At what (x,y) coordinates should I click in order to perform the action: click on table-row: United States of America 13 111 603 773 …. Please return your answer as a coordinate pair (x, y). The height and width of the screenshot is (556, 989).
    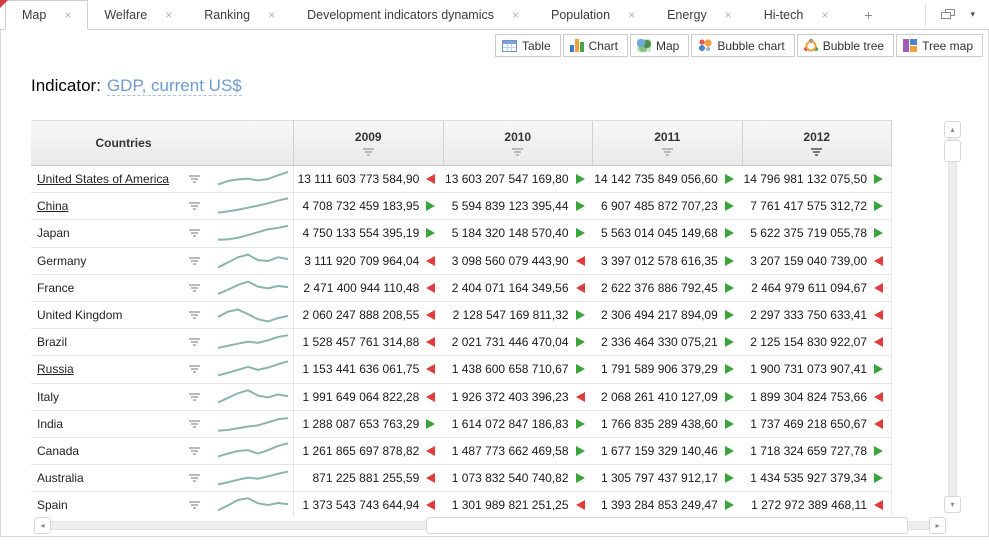
    Looking at the image, I should click on (461, 180).